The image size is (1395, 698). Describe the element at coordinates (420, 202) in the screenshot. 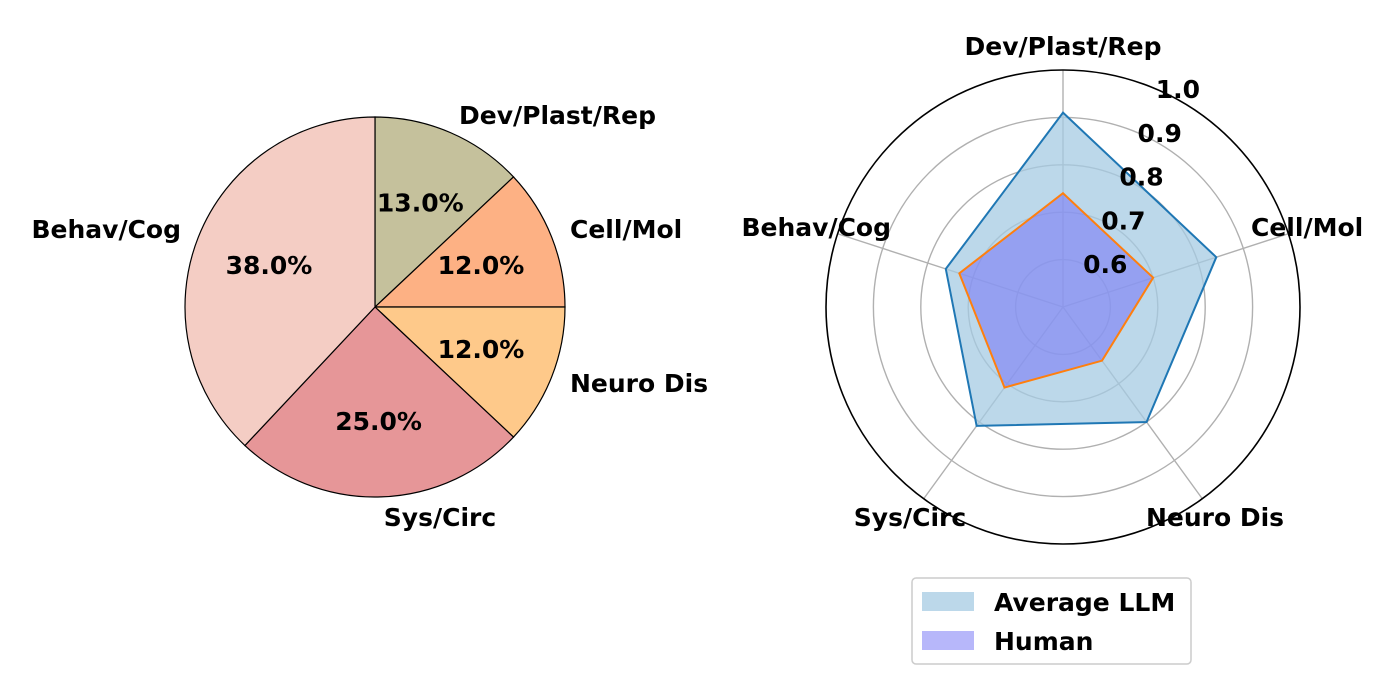

I see `pie-pct-label-dev-plast-rep: 13.0%` at that location.